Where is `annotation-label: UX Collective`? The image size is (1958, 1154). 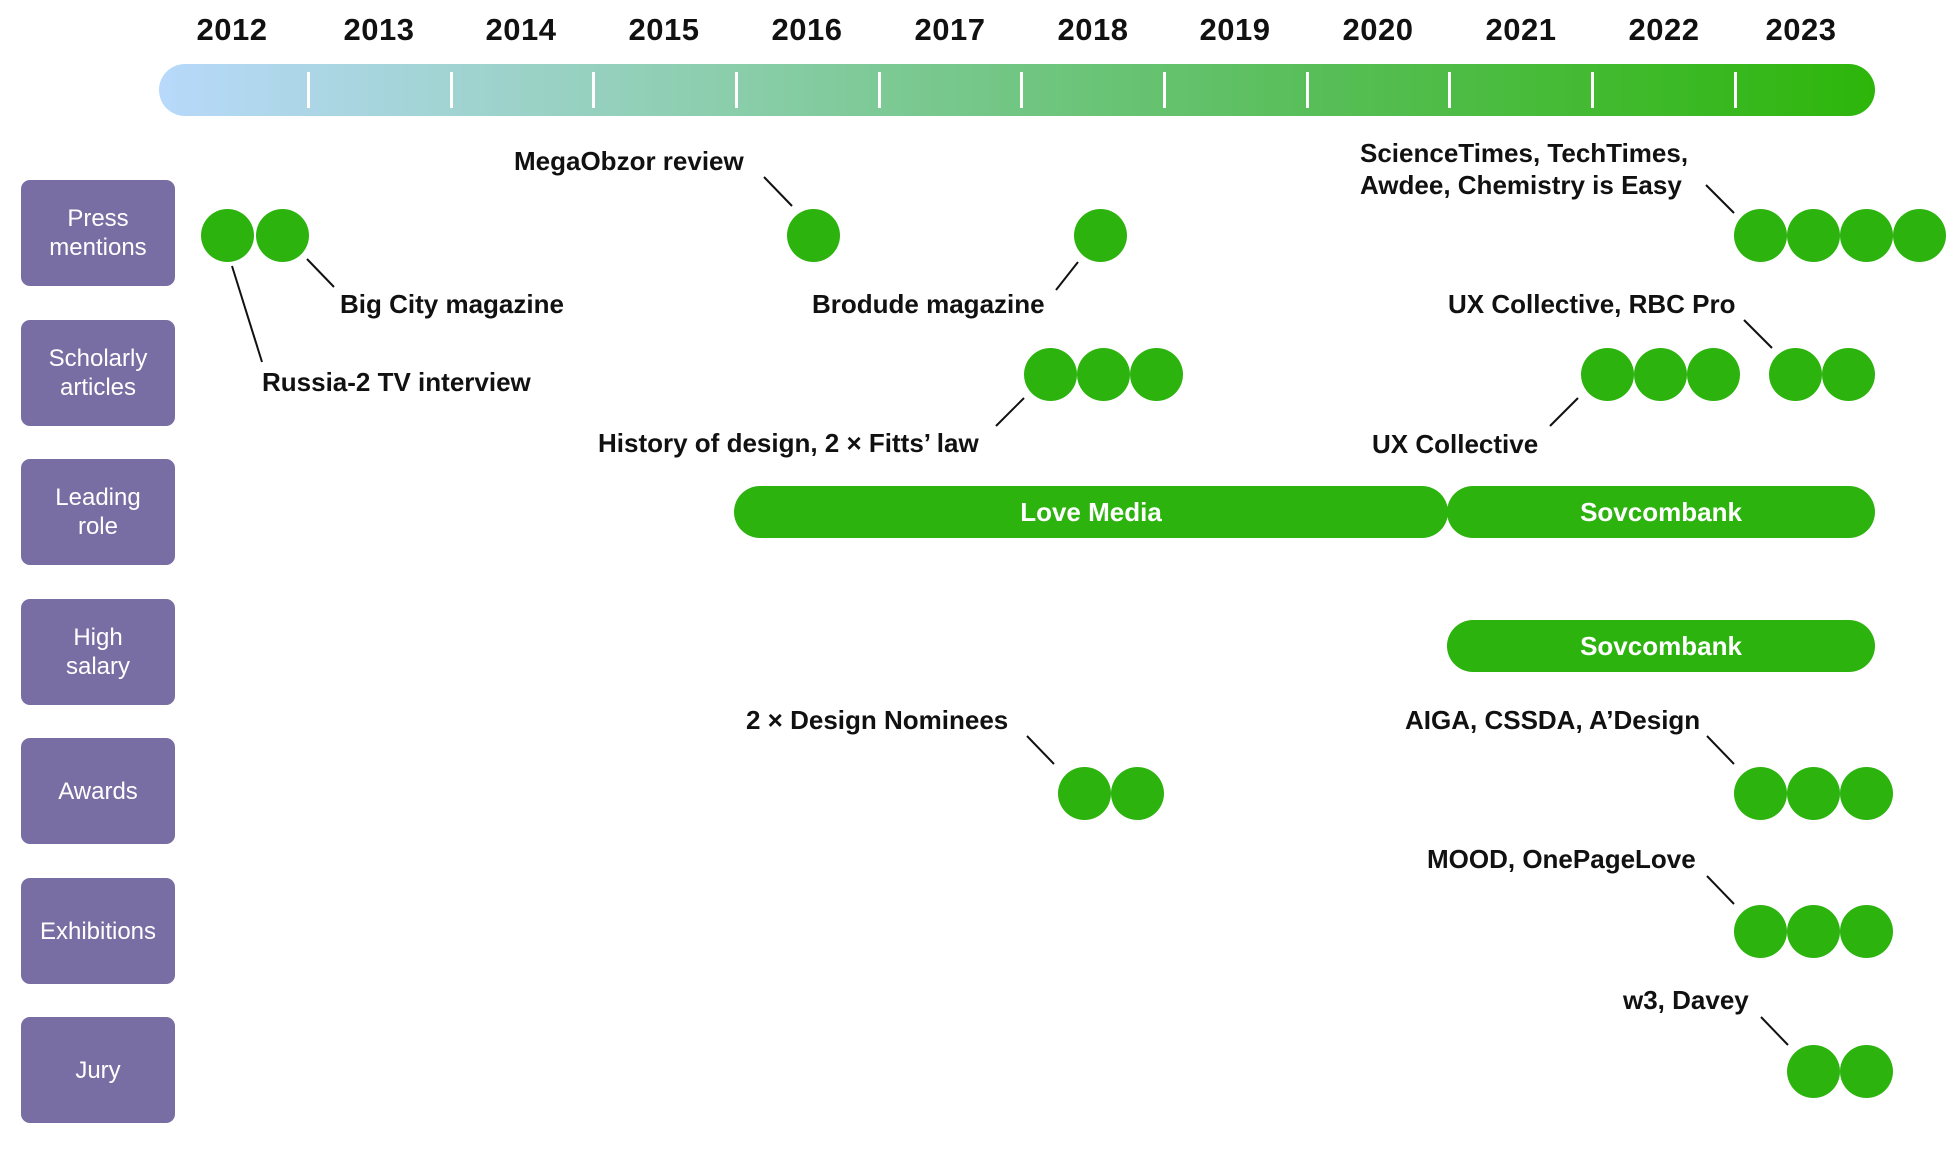 annotation-label: UX Collective is located at coordinates (1455, 444).